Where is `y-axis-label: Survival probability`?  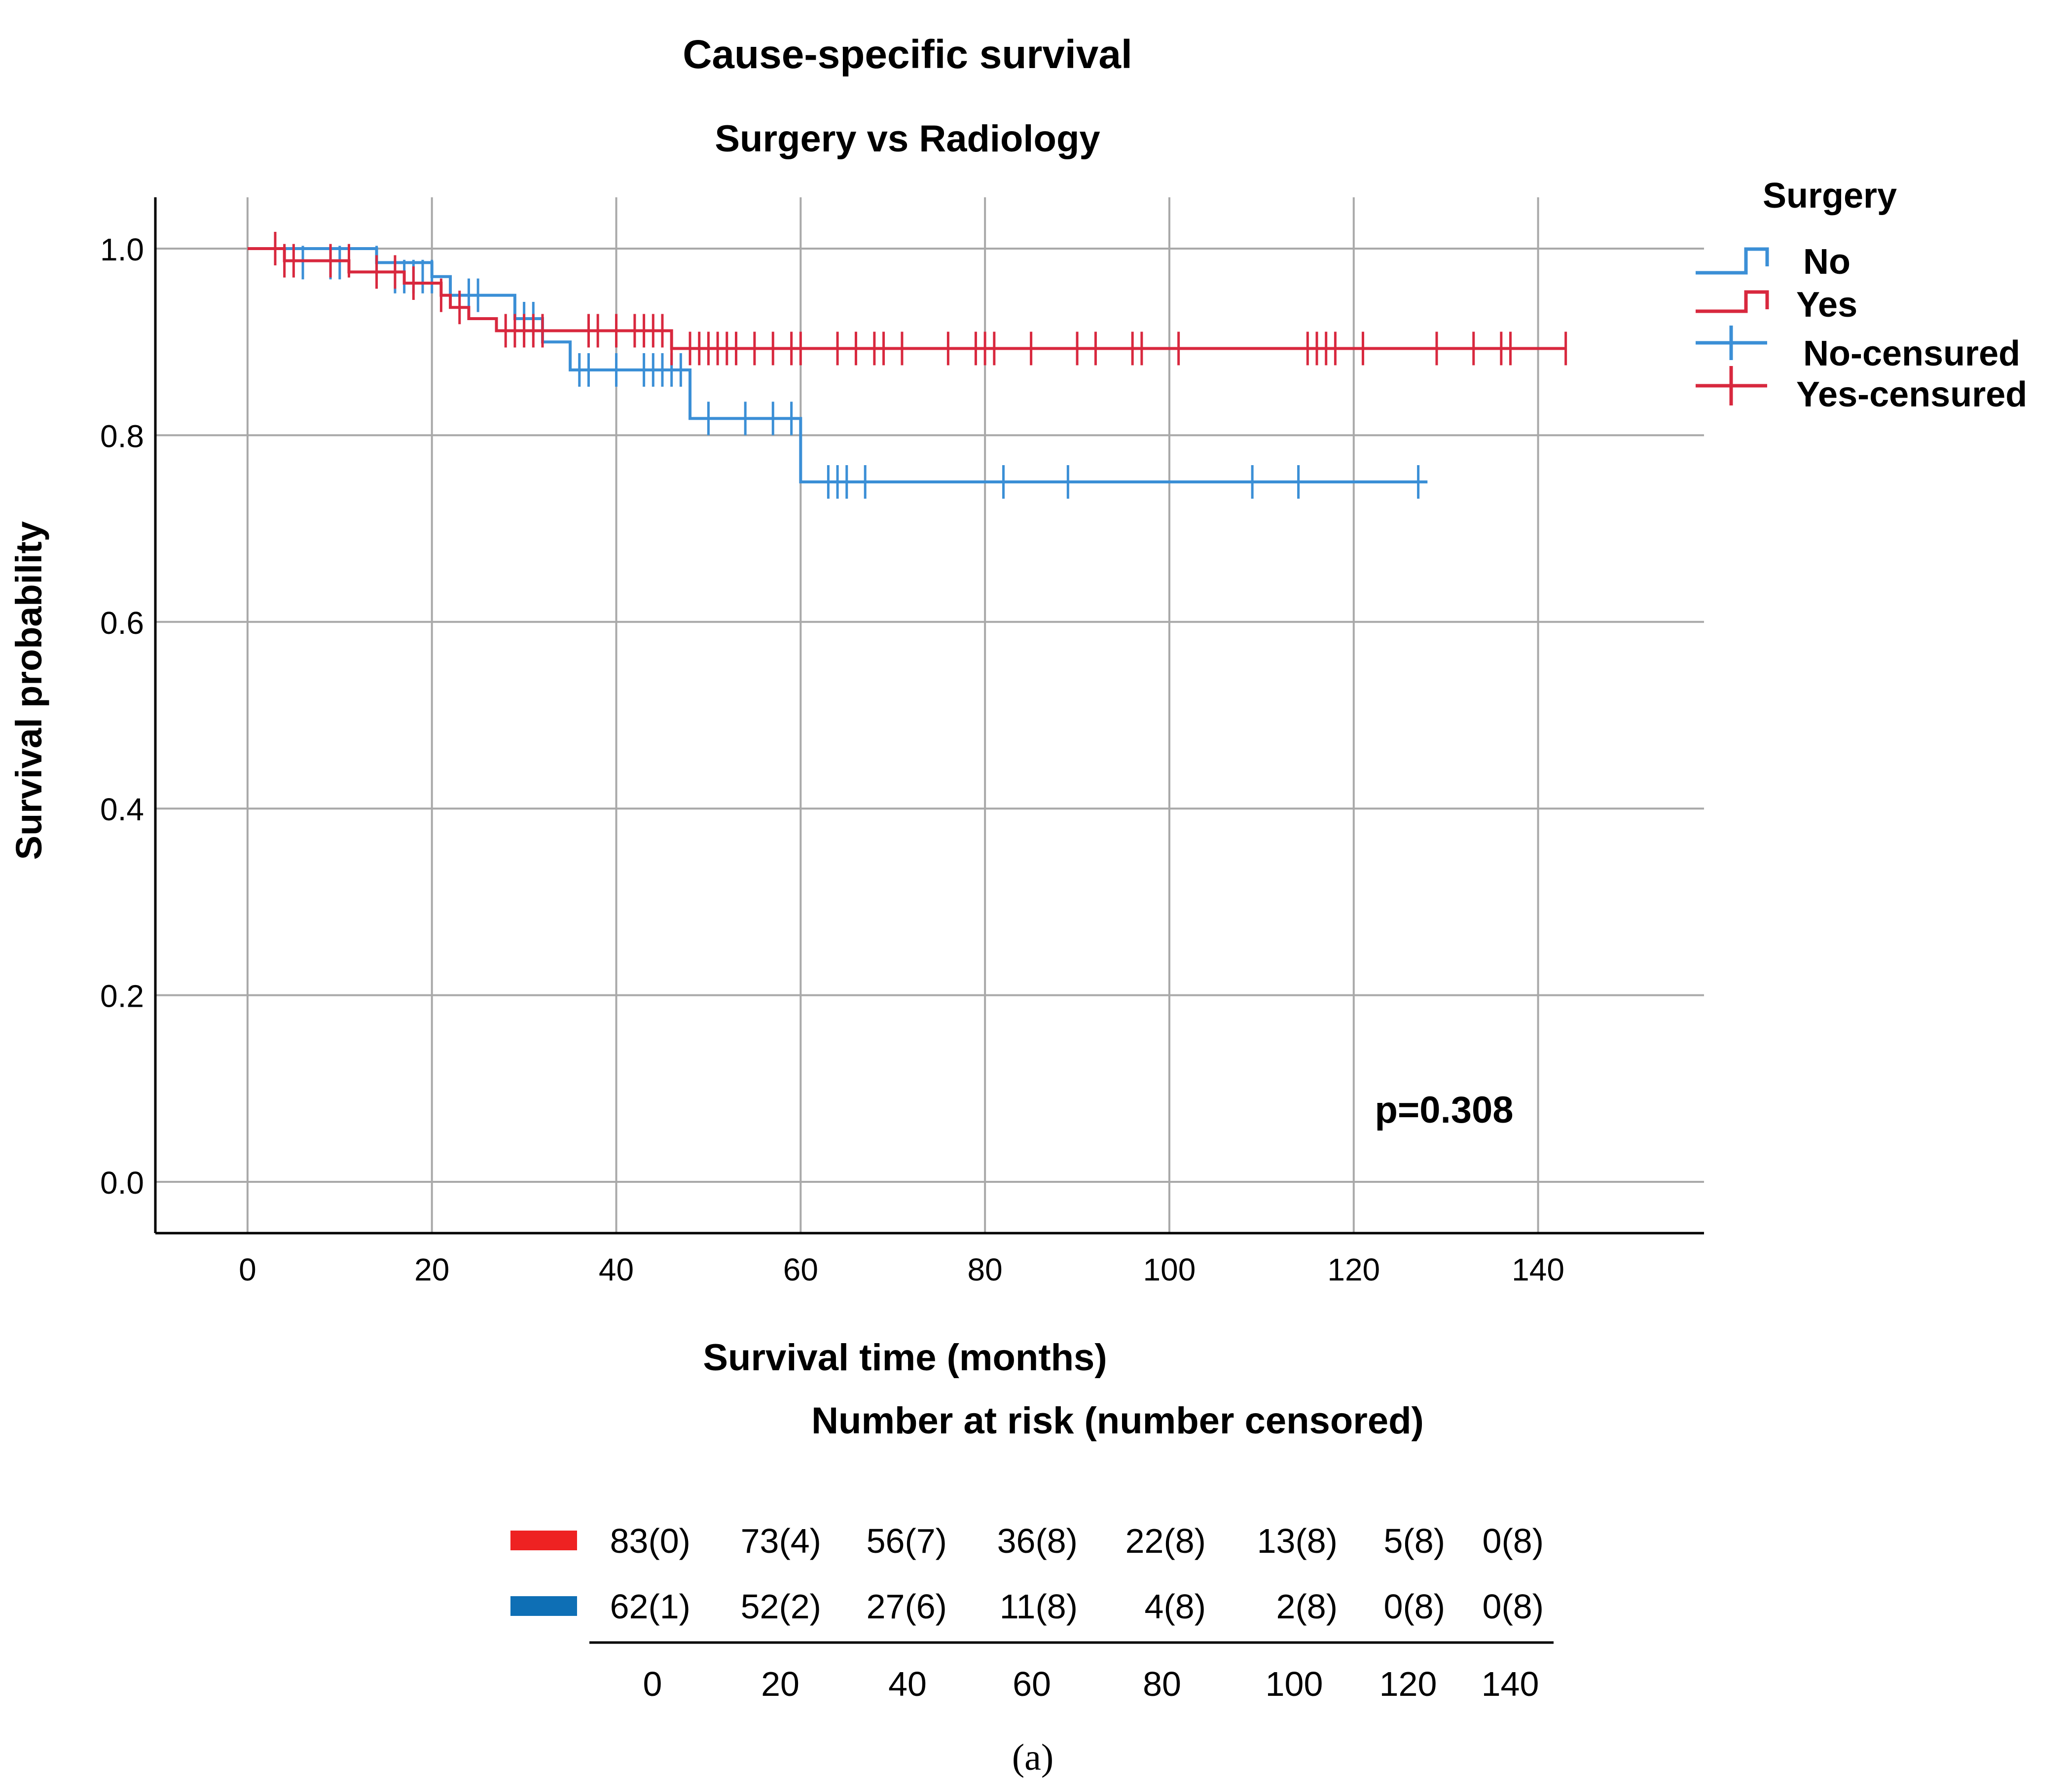
y-axis-label: Survival probability is located at coordinates (28, 690).